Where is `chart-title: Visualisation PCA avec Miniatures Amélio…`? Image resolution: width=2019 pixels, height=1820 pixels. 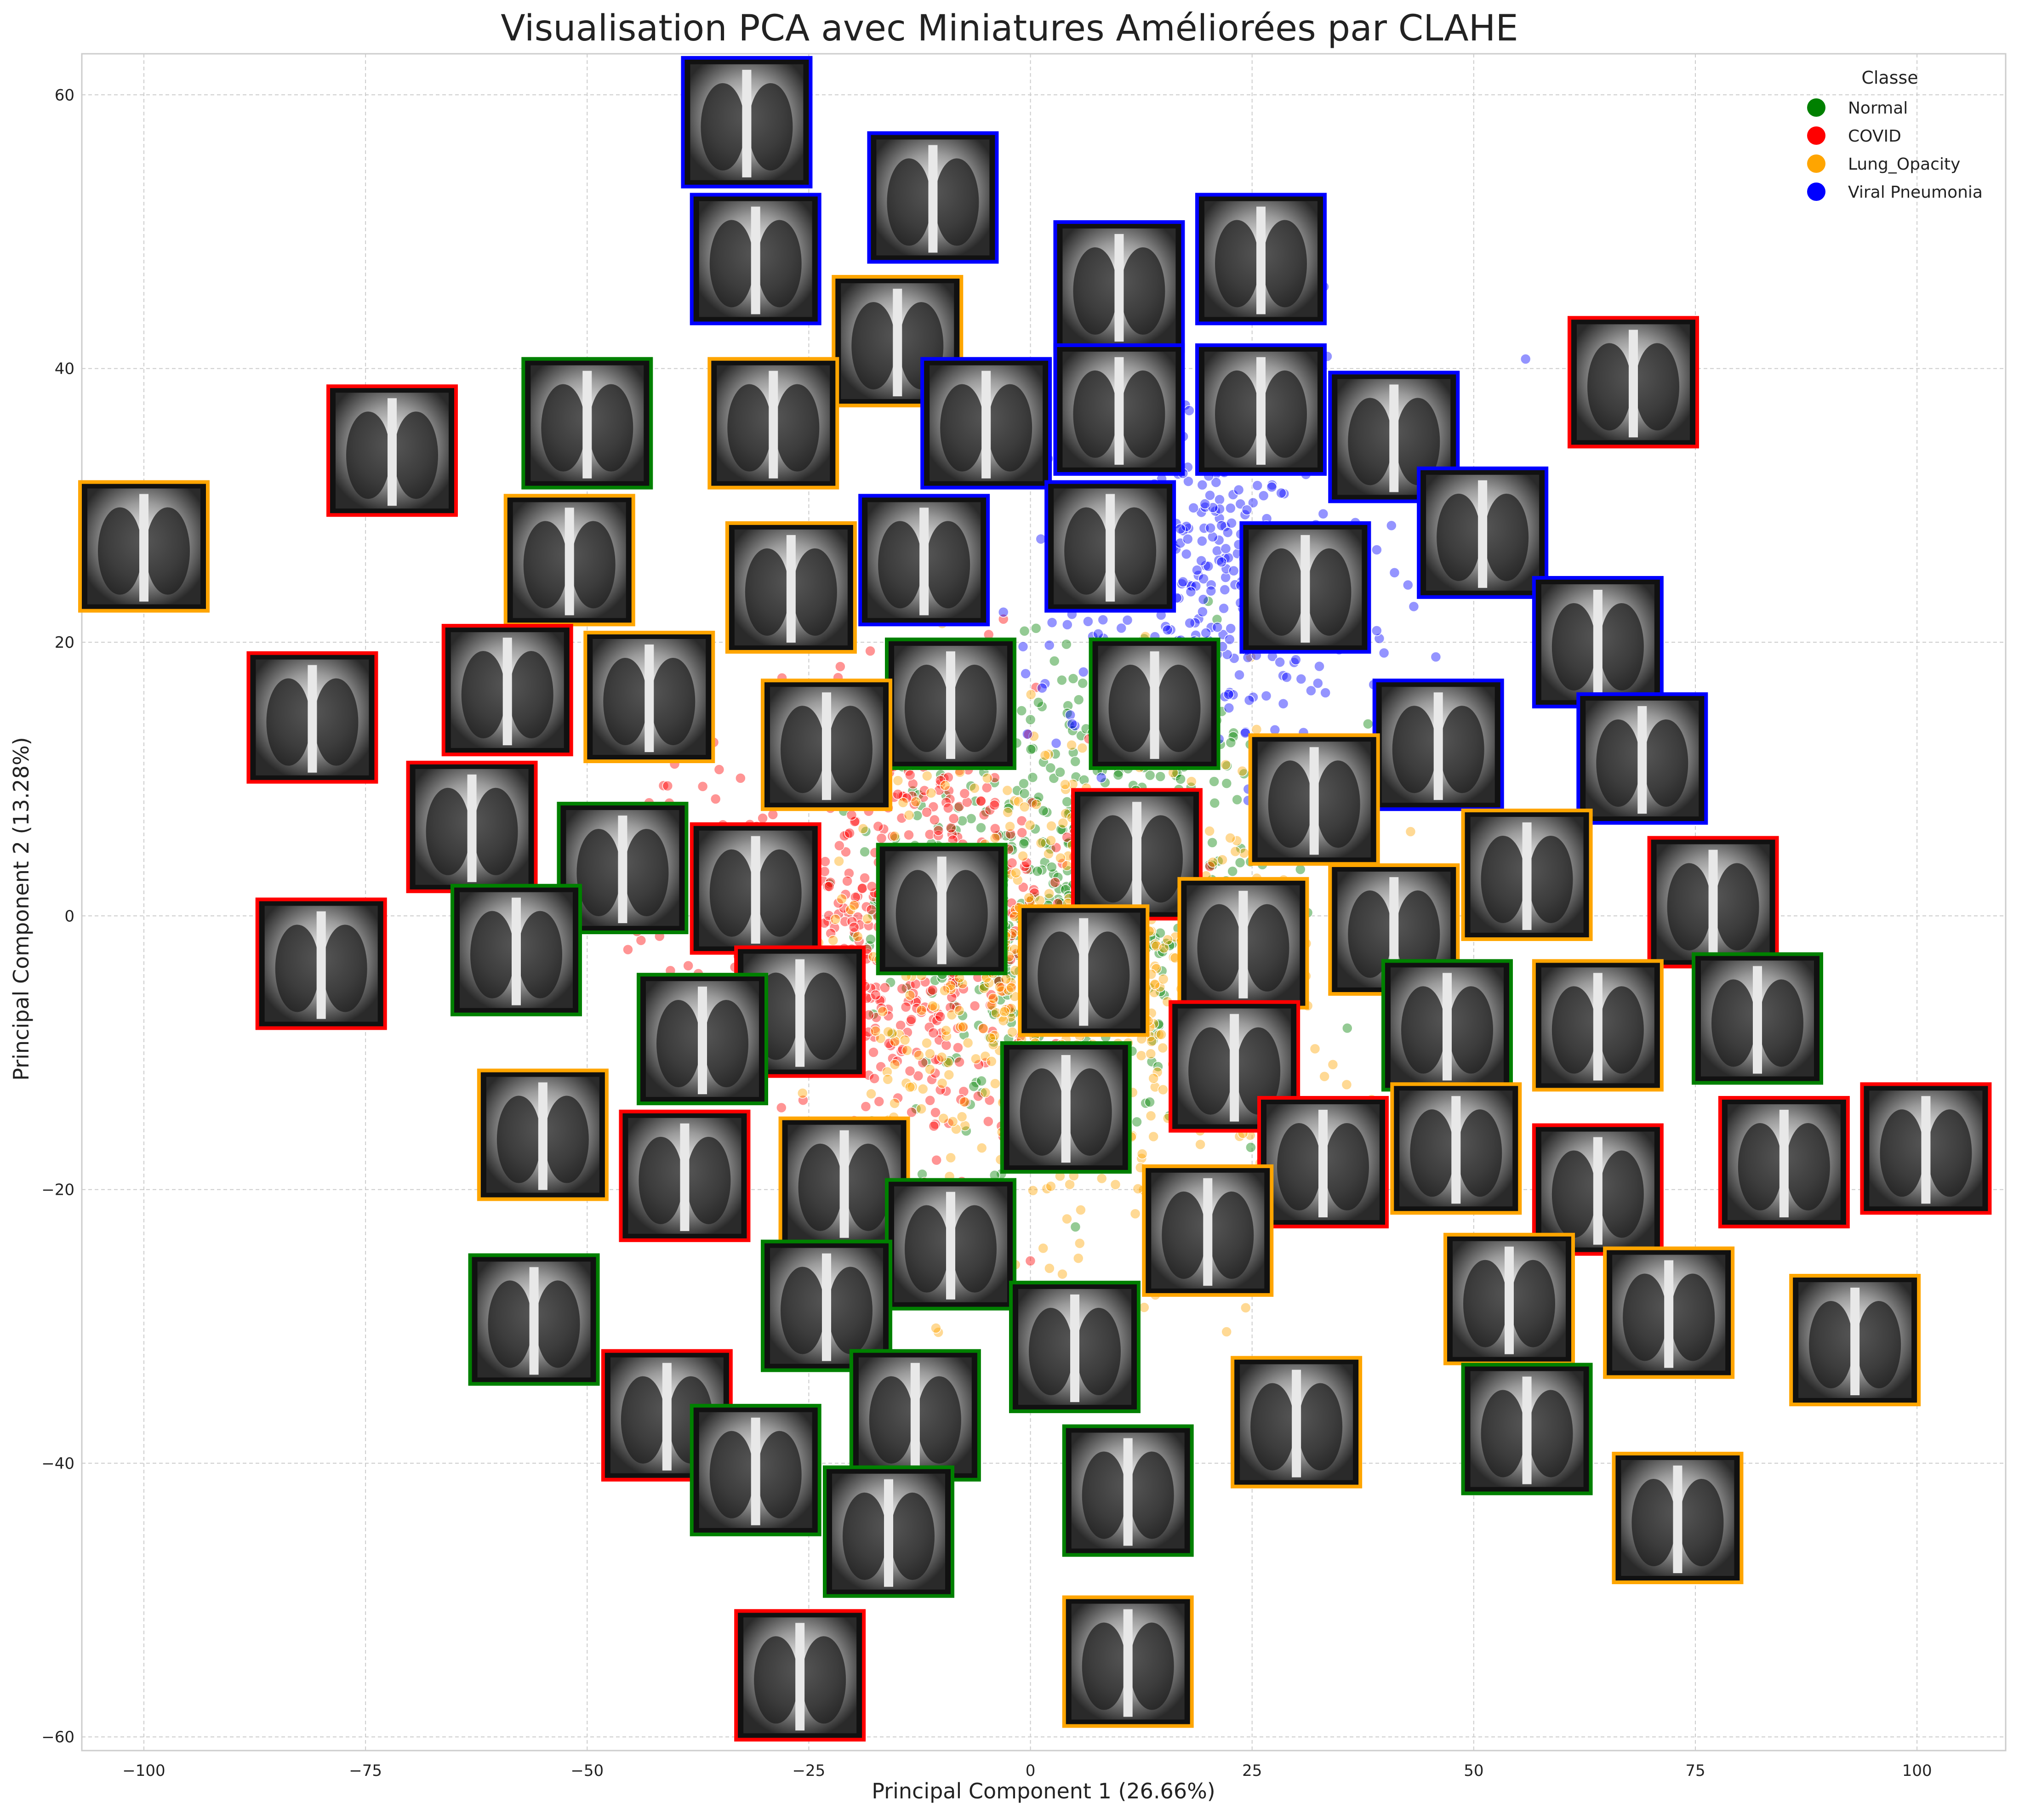
chart-title: Visualisation PCA avec Miniatures Amélio… is located at coordinates (1009, 28).